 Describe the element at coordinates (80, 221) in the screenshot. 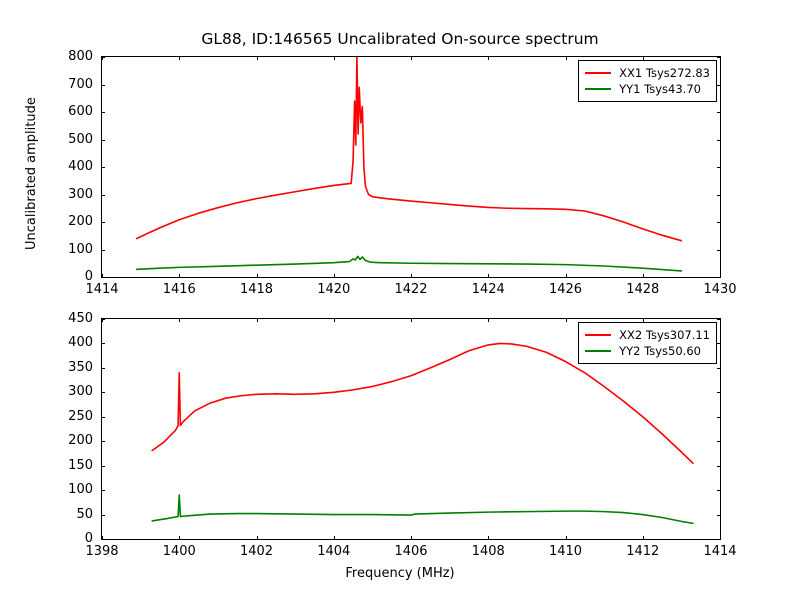

I see `y-tick-label: 200` at that location.